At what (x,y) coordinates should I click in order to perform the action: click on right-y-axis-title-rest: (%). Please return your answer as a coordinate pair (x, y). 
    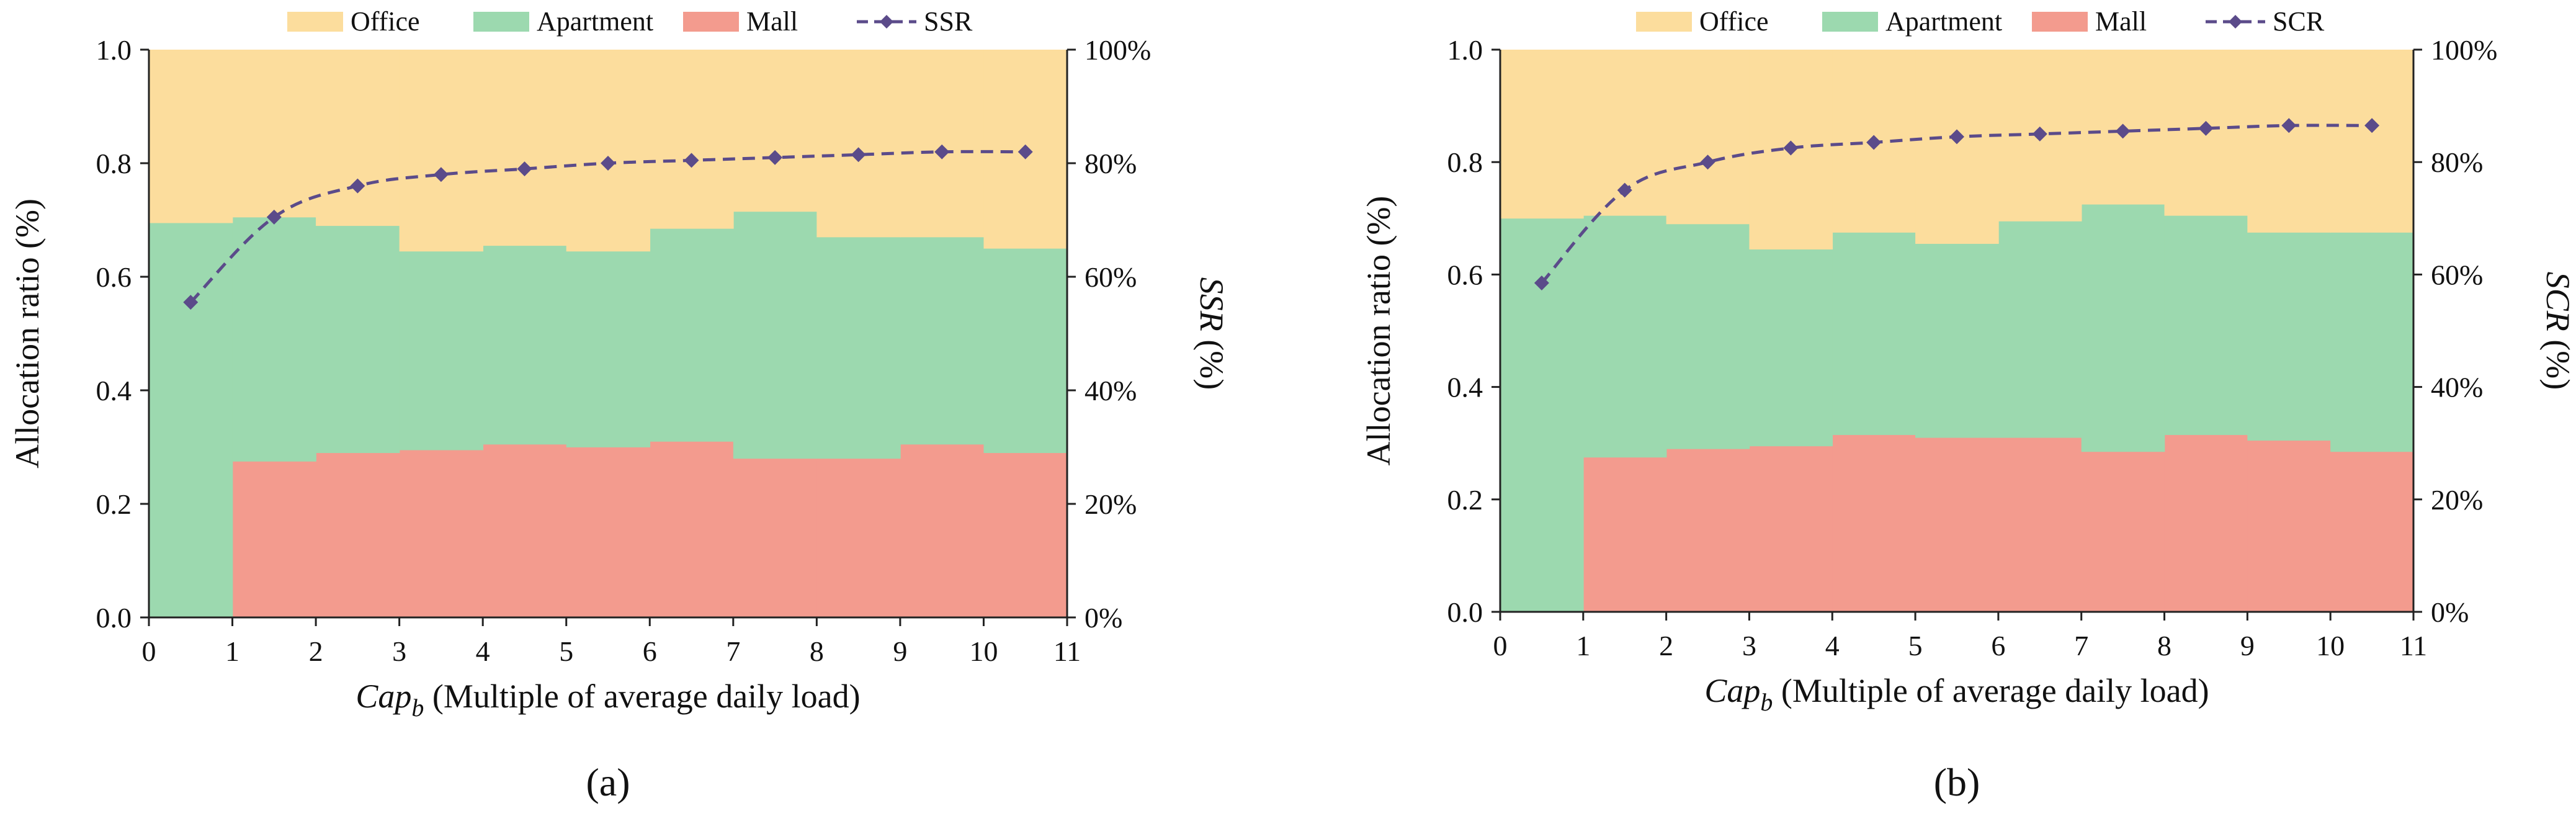
    Looking at the image, I should click on (1211, 361).